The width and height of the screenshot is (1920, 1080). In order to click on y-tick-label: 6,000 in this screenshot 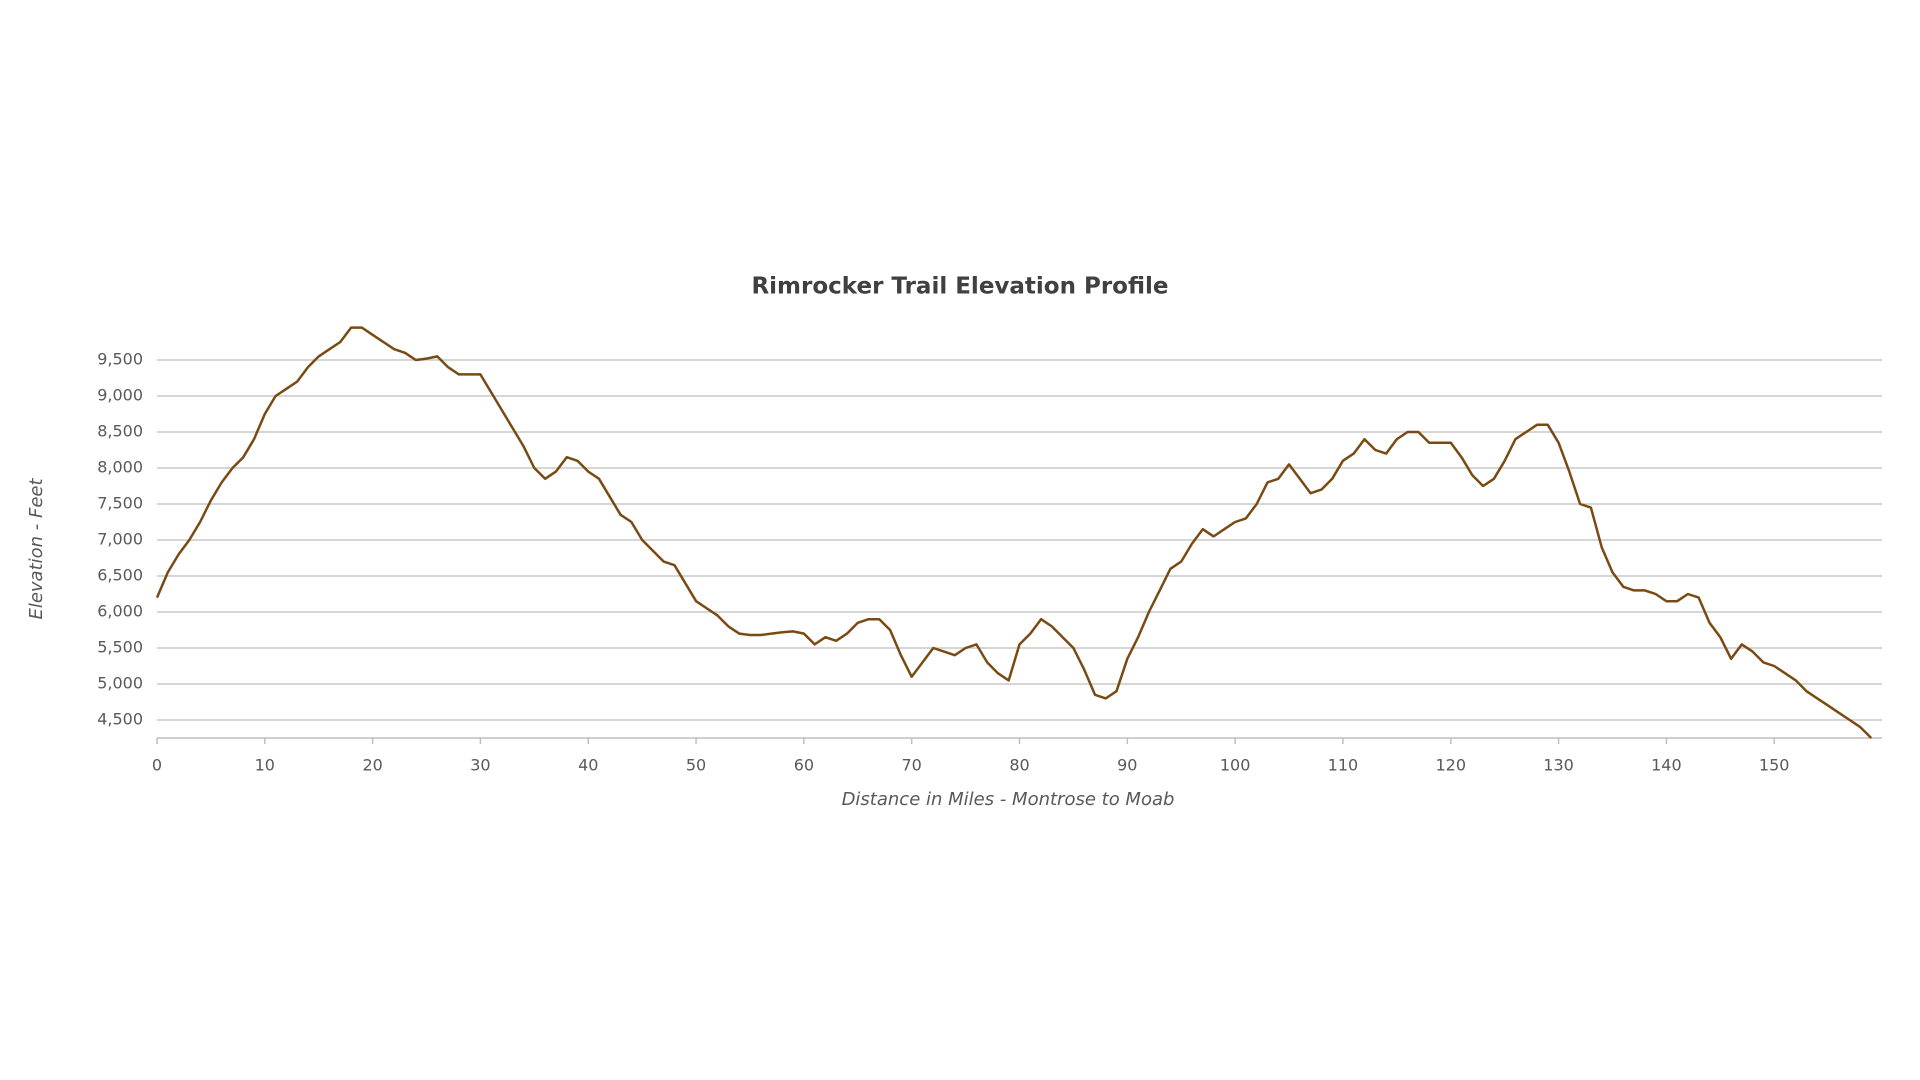, I will do `click(120, 611)`.